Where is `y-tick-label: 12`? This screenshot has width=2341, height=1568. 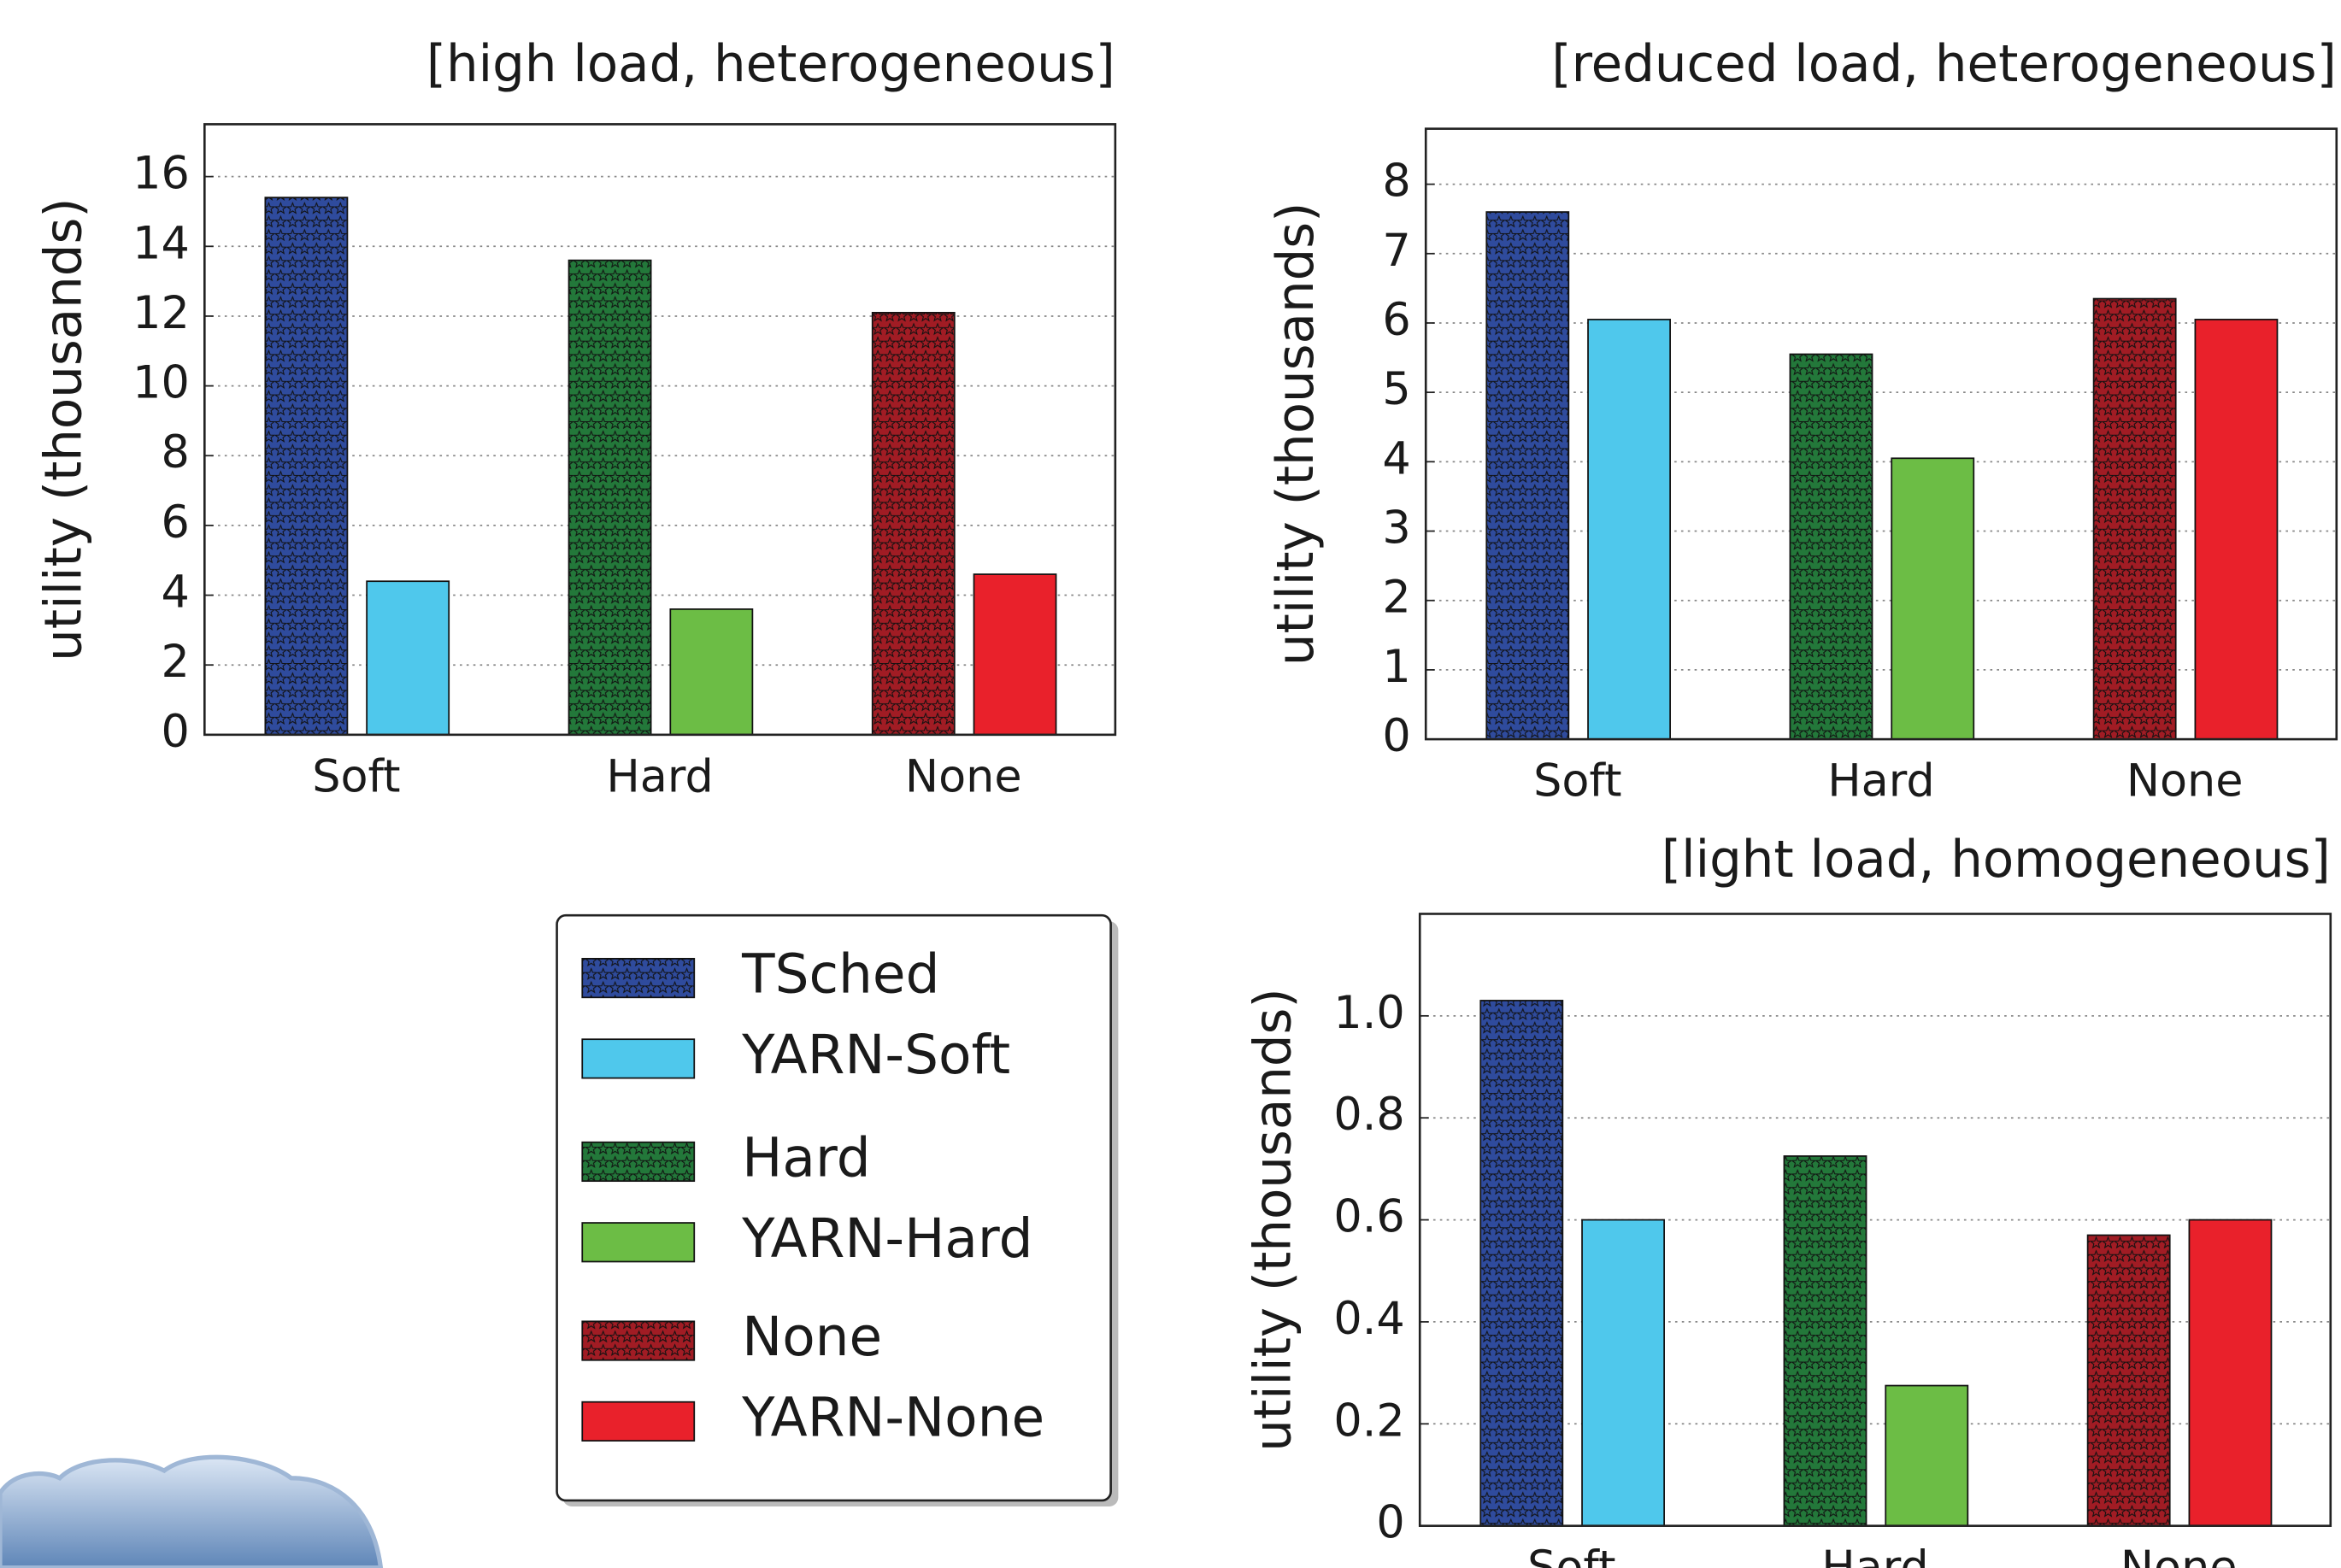
y-tick-label: 12 is located at coordinates (161, 313).